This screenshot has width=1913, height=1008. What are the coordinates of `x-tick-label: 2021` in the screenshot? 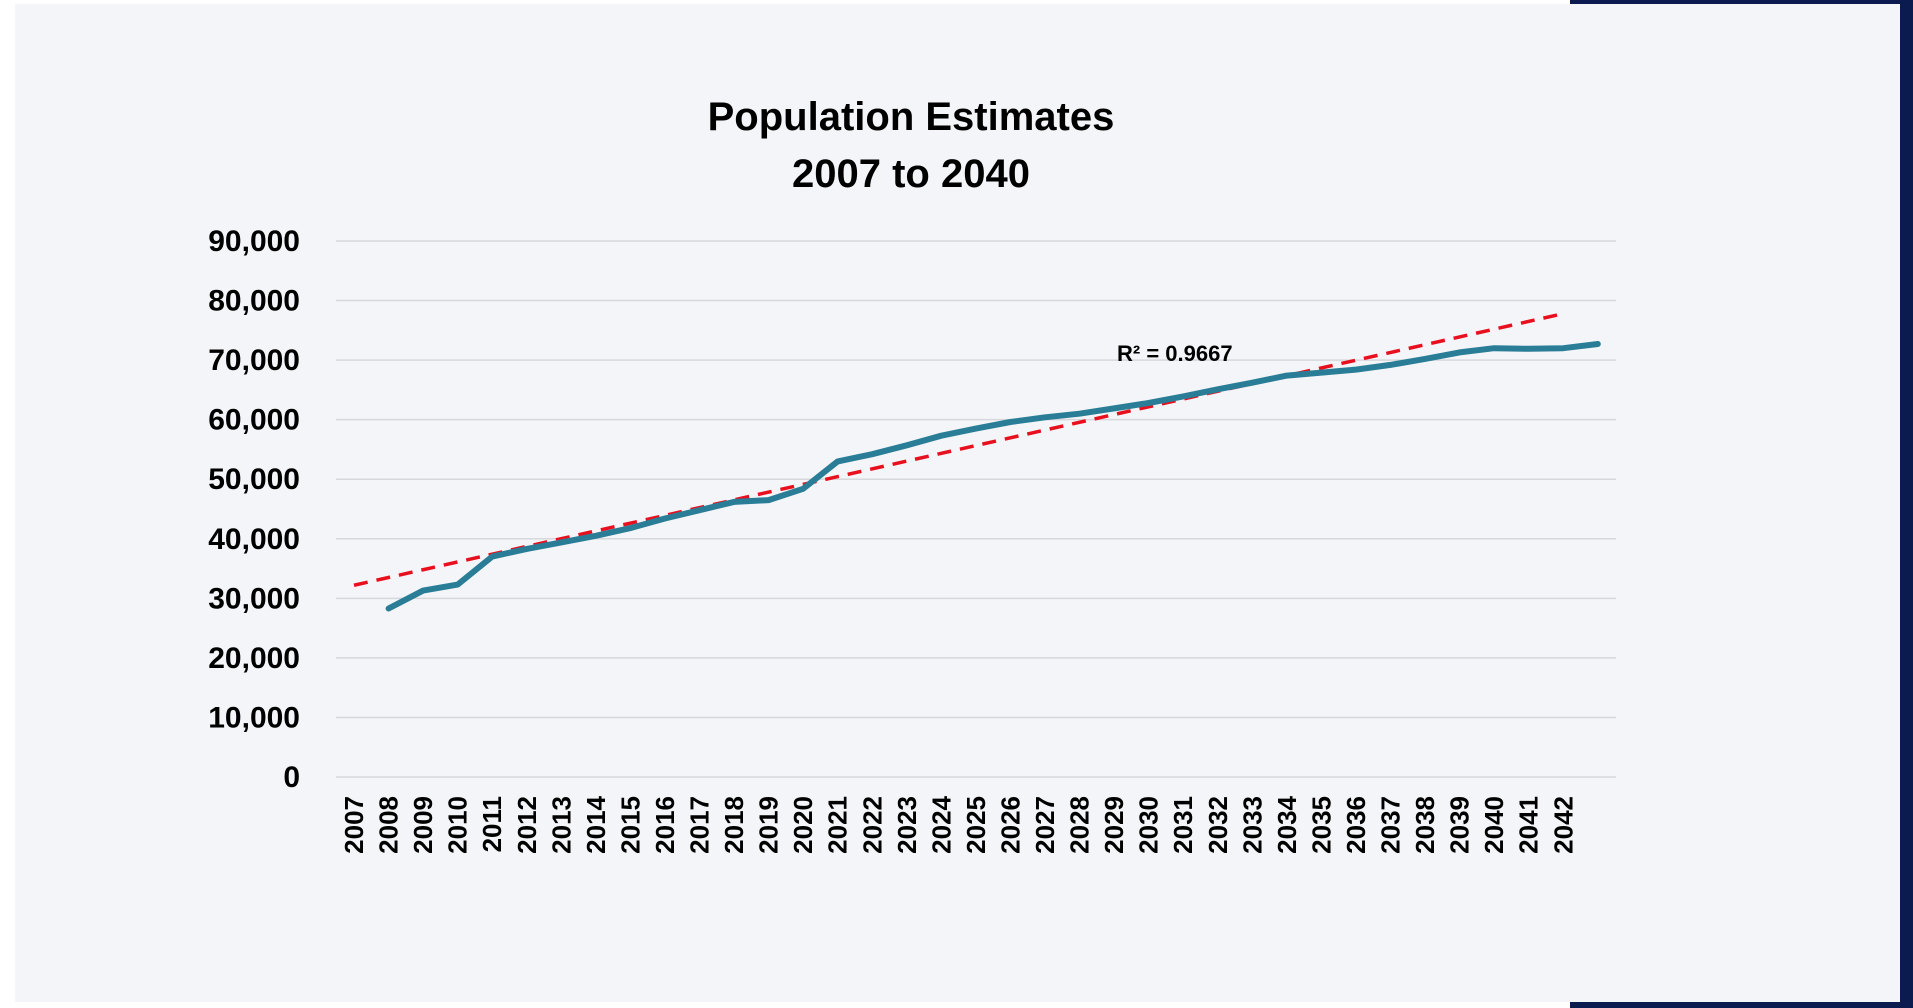 It's located at (838, 825).